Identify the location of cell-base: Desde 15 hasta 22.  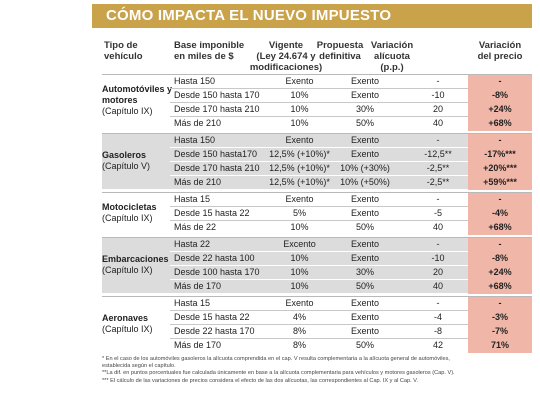
(212, 317).